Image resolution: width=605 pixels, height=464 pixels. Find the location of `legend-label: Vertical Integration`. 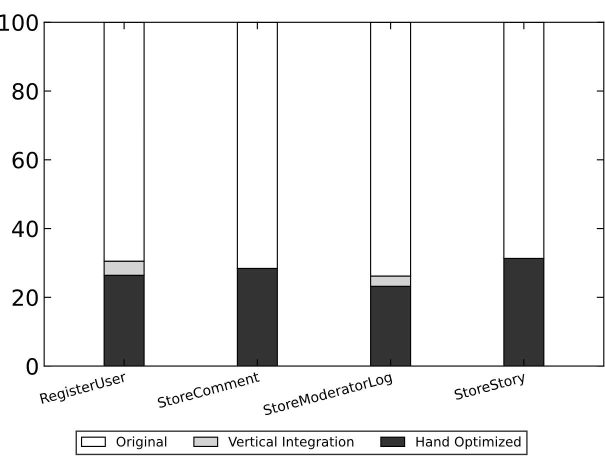

legend-label: Vertical Integration is located at coordinates (291, 443).